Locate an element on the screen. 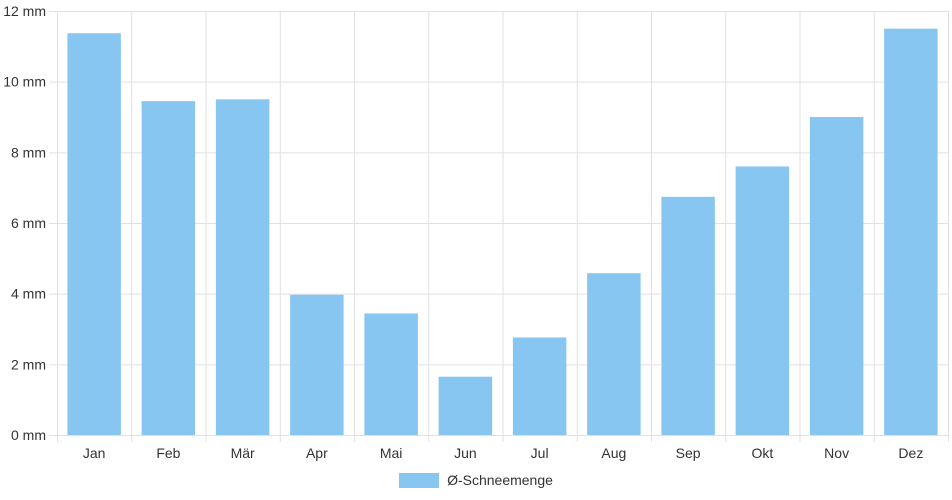 The width and height of the screenshot is (952, 500). bar-Okt is located at coordinates (762, 300).